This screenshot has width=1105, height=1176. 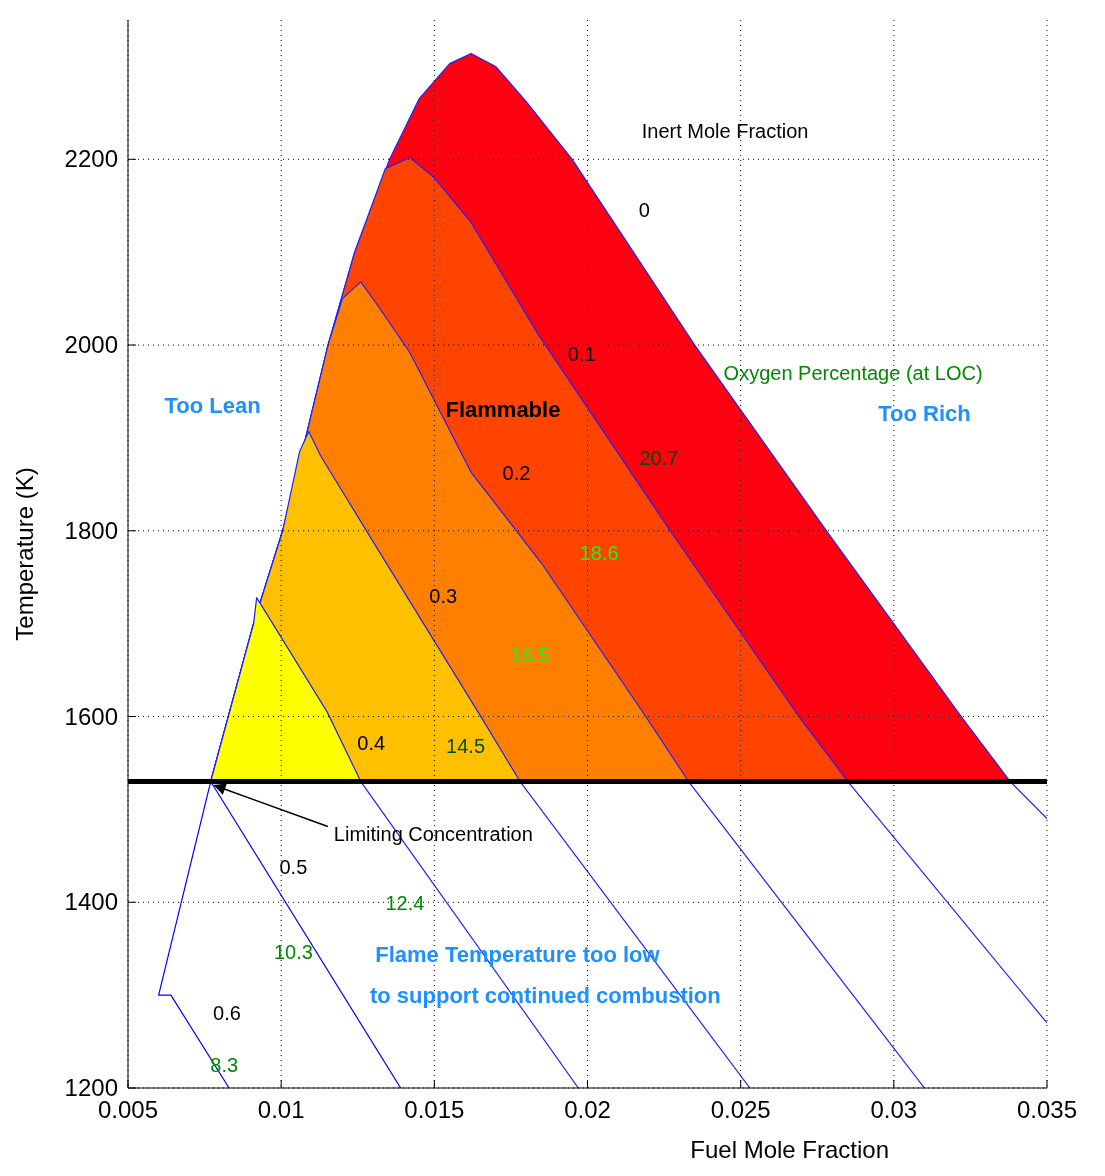 I want to click on annotation: 18.6, so click(x=599, y=553).